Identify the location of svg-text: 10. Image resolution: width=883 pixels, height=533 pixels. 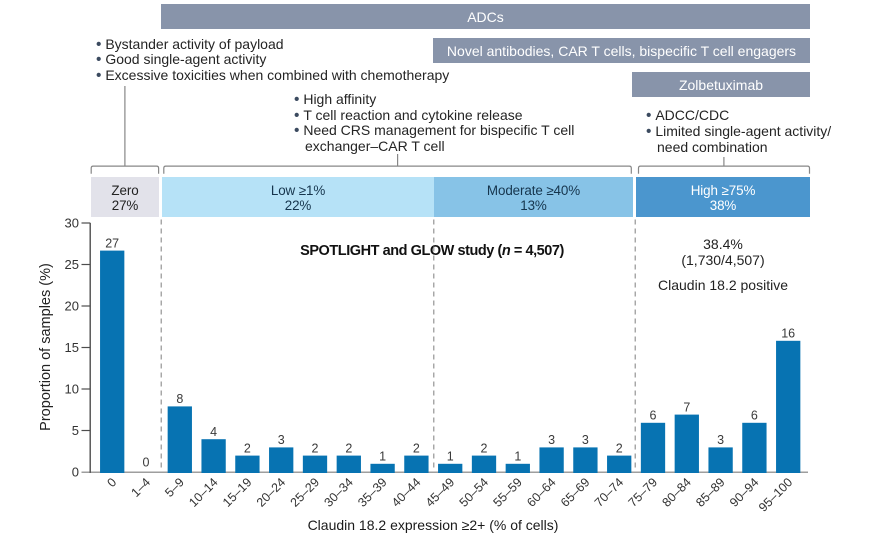
(72, 389).